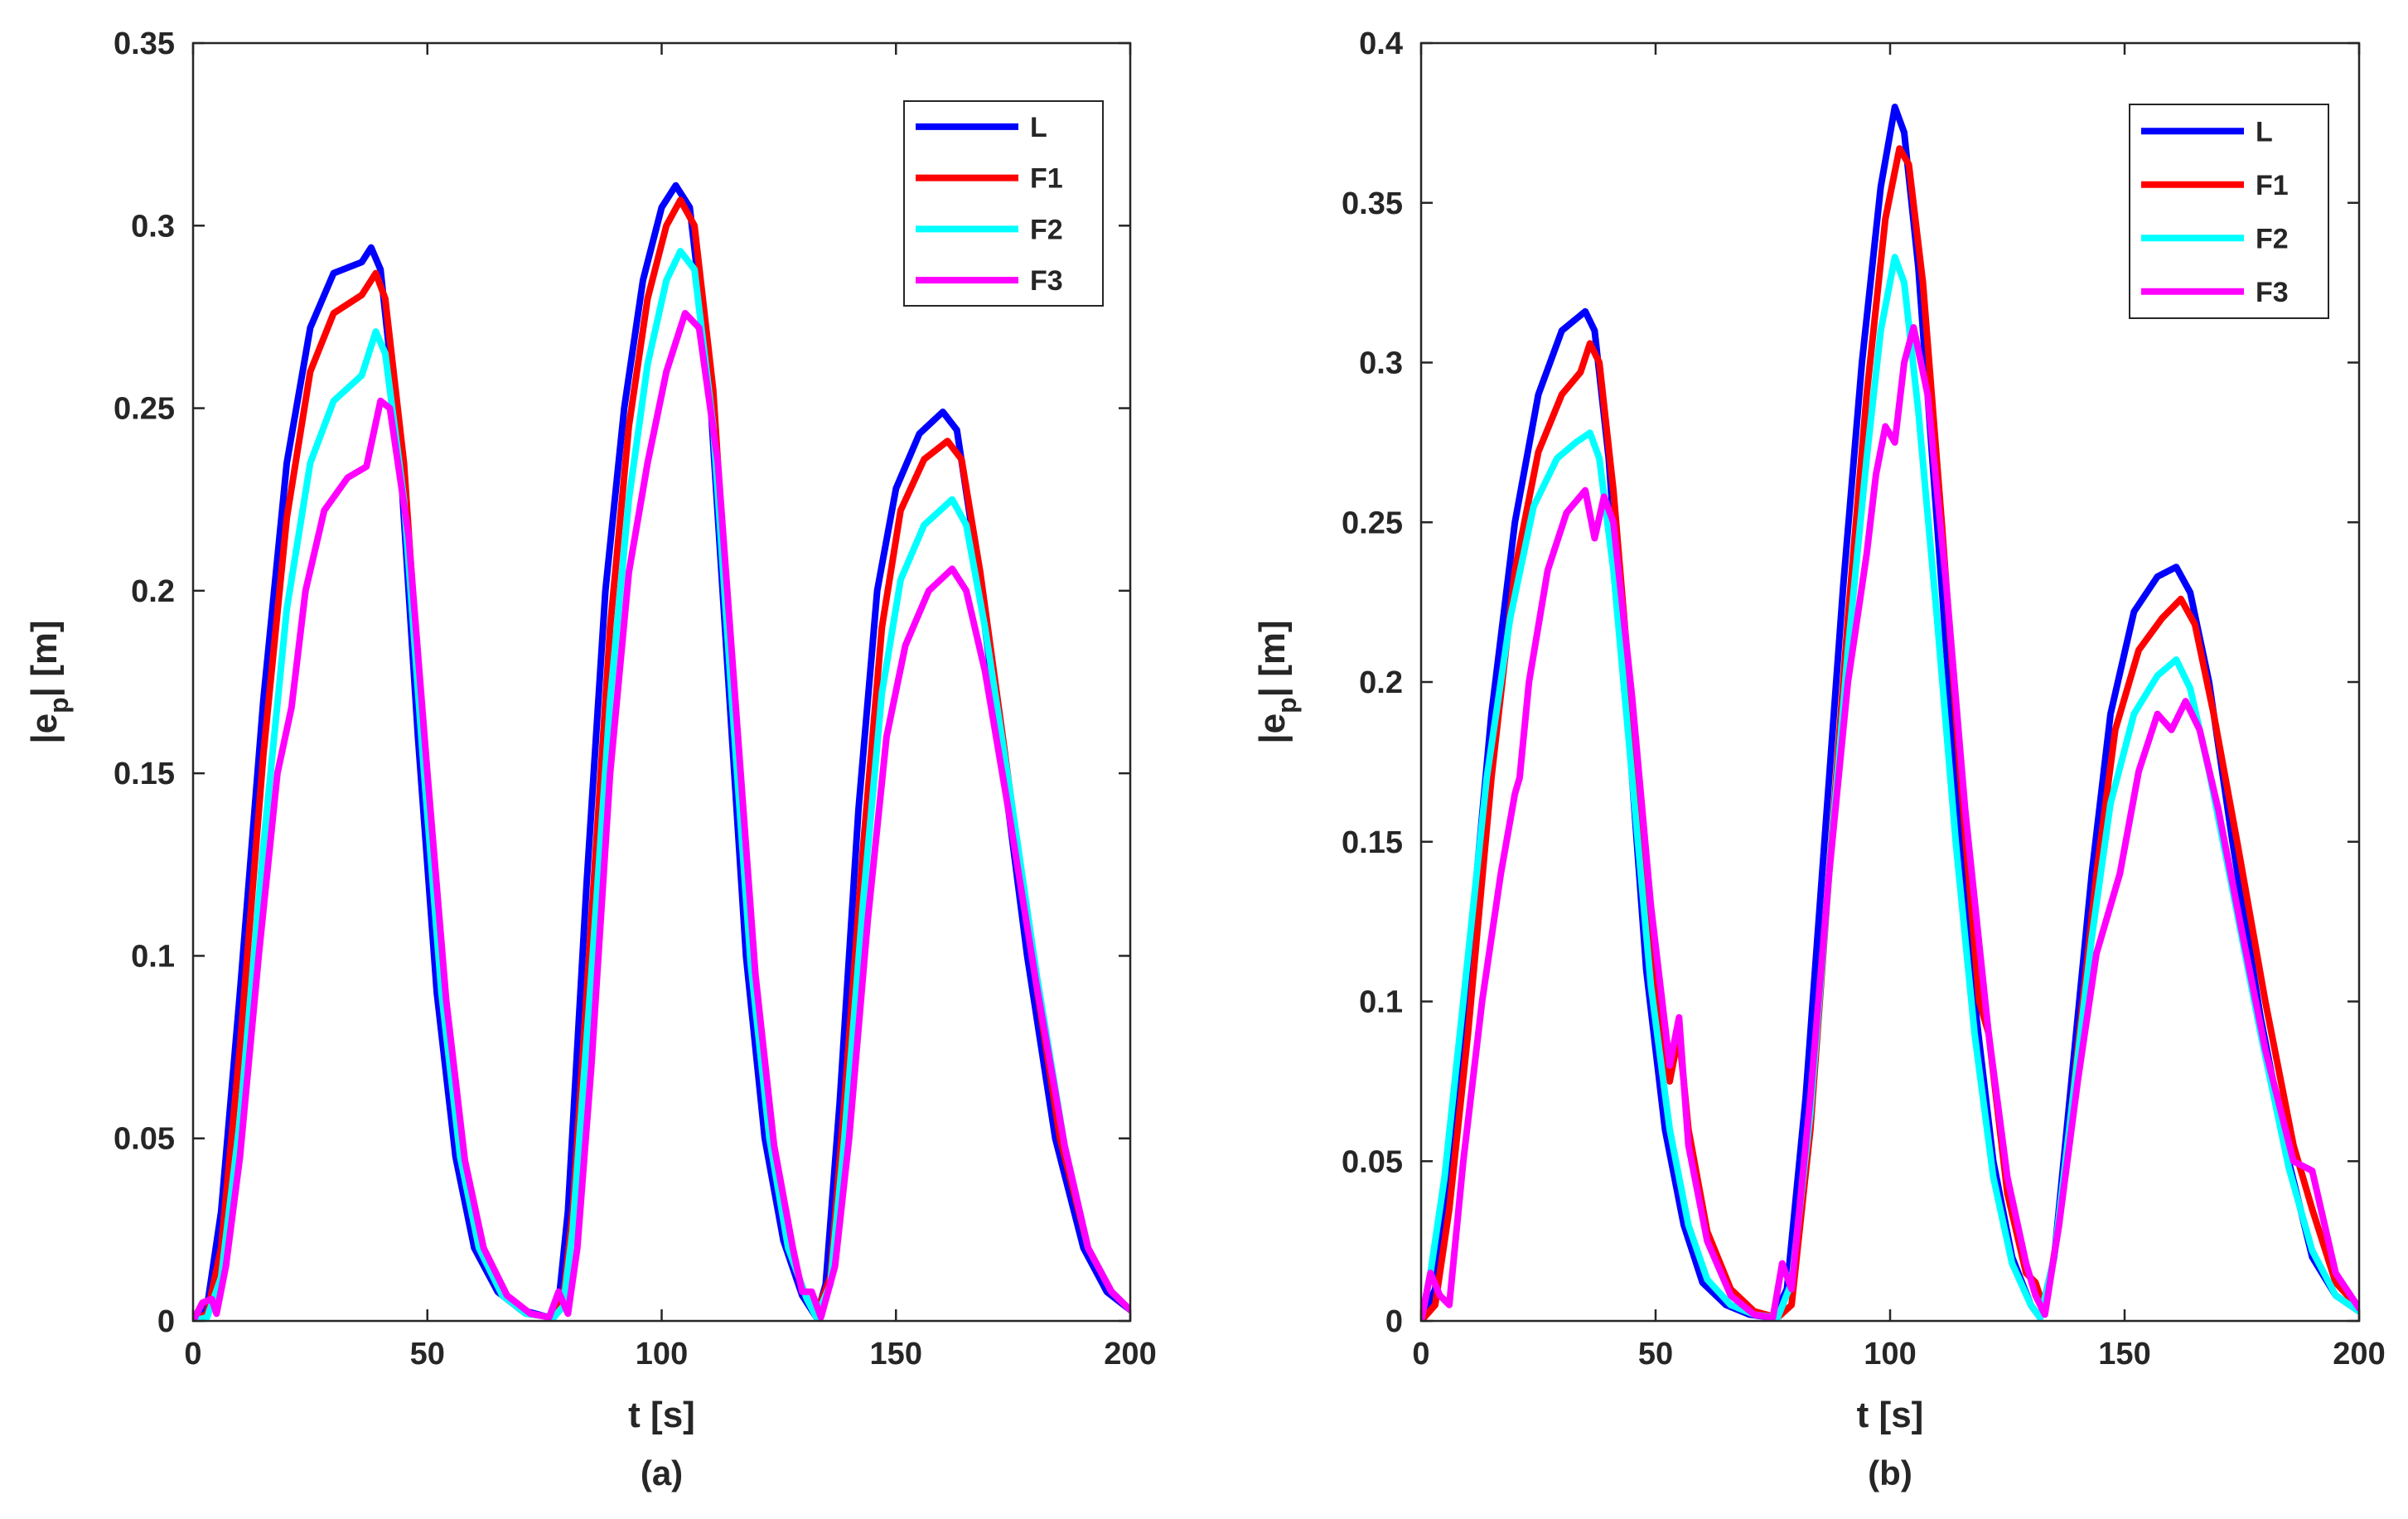  Describe the element at coordinates (1890, 1473) in the screenshot. I see `panel-label: (b)` at that location.